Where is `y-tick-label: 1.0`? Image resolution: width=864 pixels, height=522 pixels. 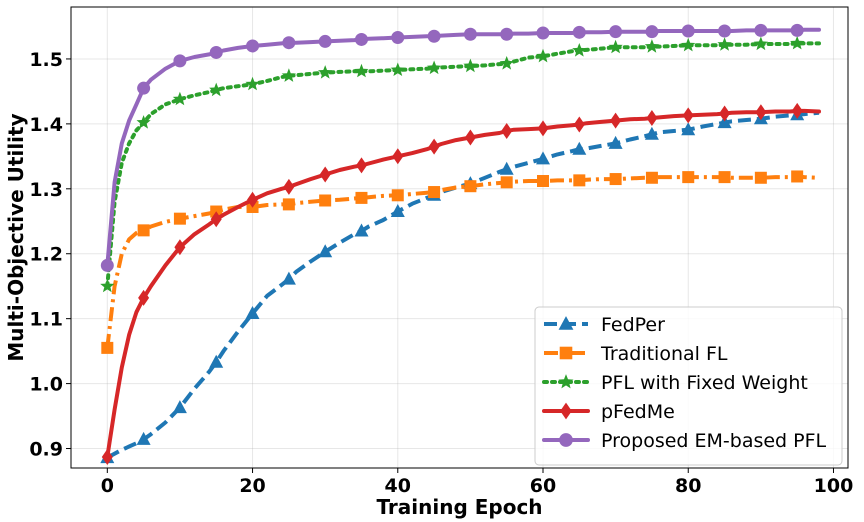
y-tick-label: 1.0 is located at coordinates (46, 385).